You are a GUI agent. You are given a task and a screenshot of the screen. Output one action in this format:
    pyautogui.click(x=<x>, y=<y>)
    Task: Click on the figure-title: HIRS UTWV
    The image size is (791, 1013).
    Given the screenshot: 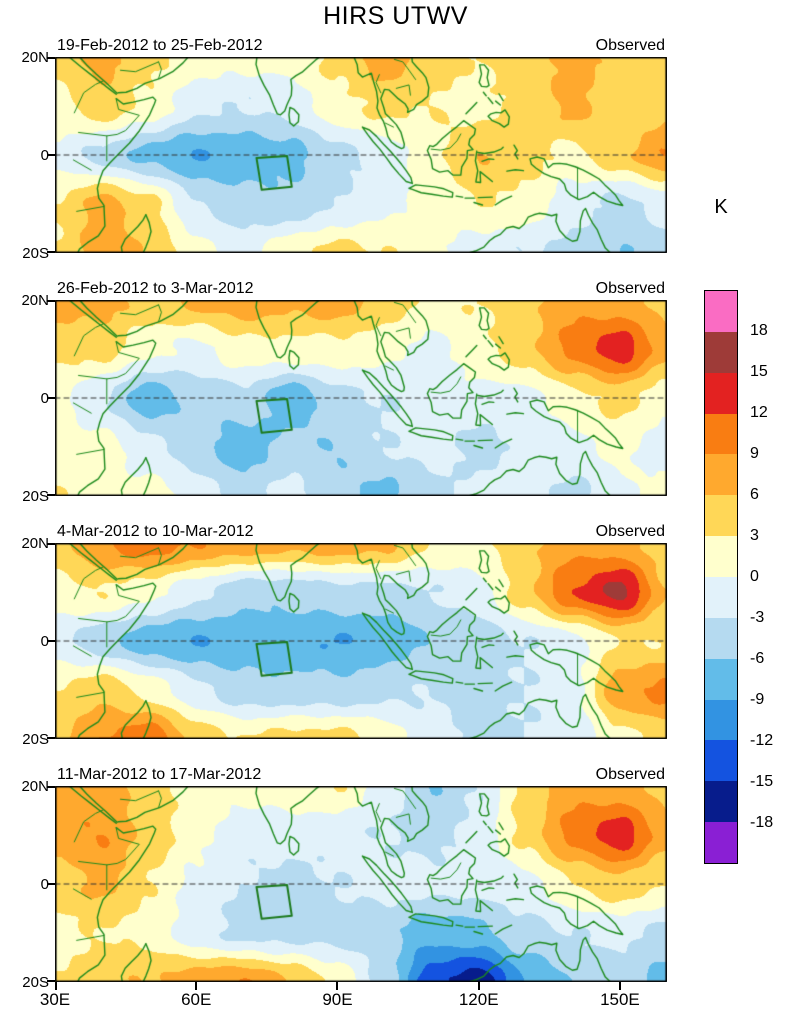 What is the action you would take?
    pyautogui.click(x=395, y=16)
    